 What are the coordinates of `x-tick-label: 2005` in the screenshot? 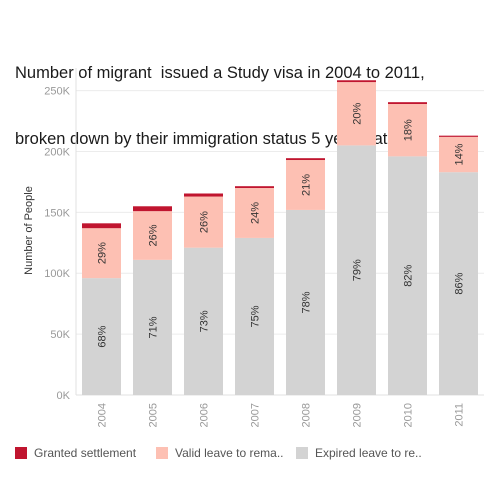 It's located at (154, 415).